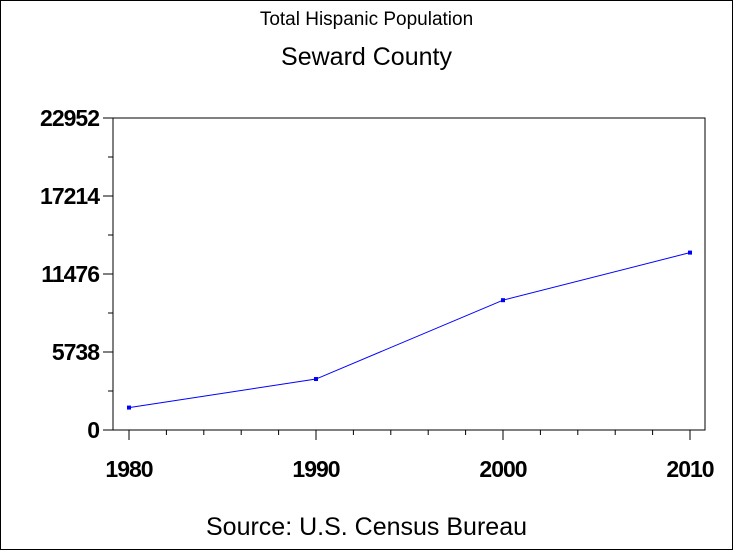 Image resolution: width=733 pixels, height=550 pixels. What do you see at coordinates (366, 57) in the screenshot?
I see `chart-subtitle: Seward County` at bounding box center [366, 57].